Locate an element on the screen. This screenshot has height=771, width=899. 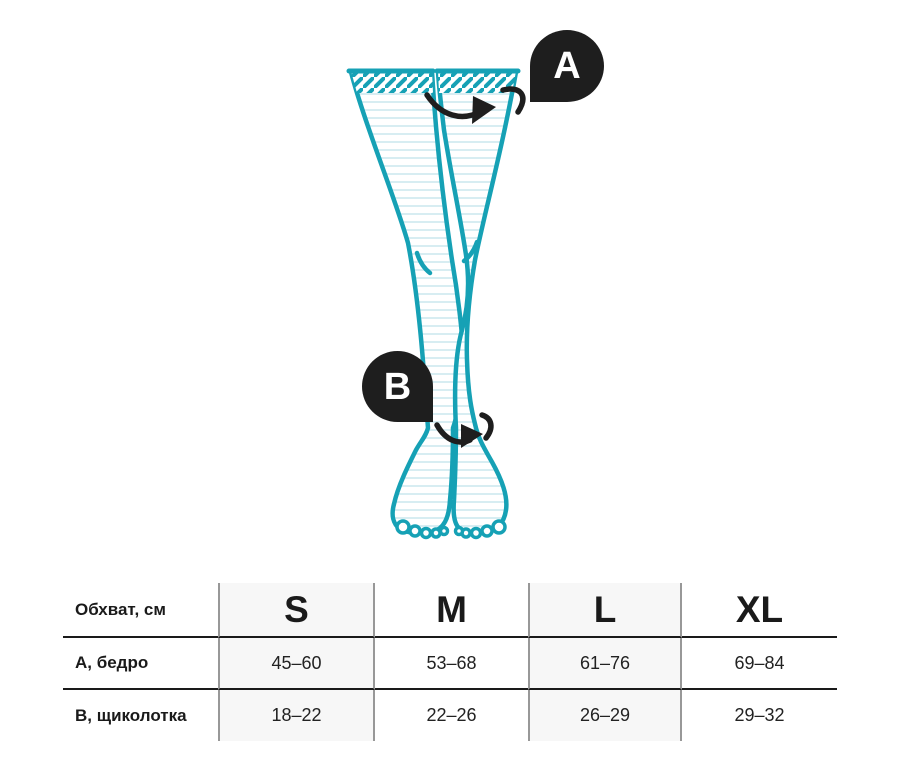
row-a-label: А, бедро is located at coordinates (140, 664).